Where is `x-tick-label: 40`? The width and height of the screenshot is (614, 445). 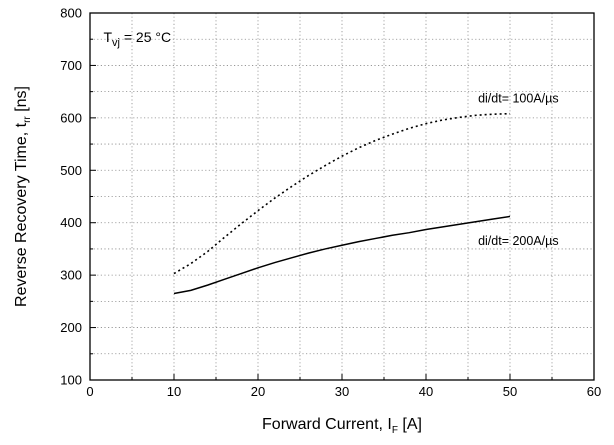
x-tick-label: 40 is located at coordinates (426, 391).